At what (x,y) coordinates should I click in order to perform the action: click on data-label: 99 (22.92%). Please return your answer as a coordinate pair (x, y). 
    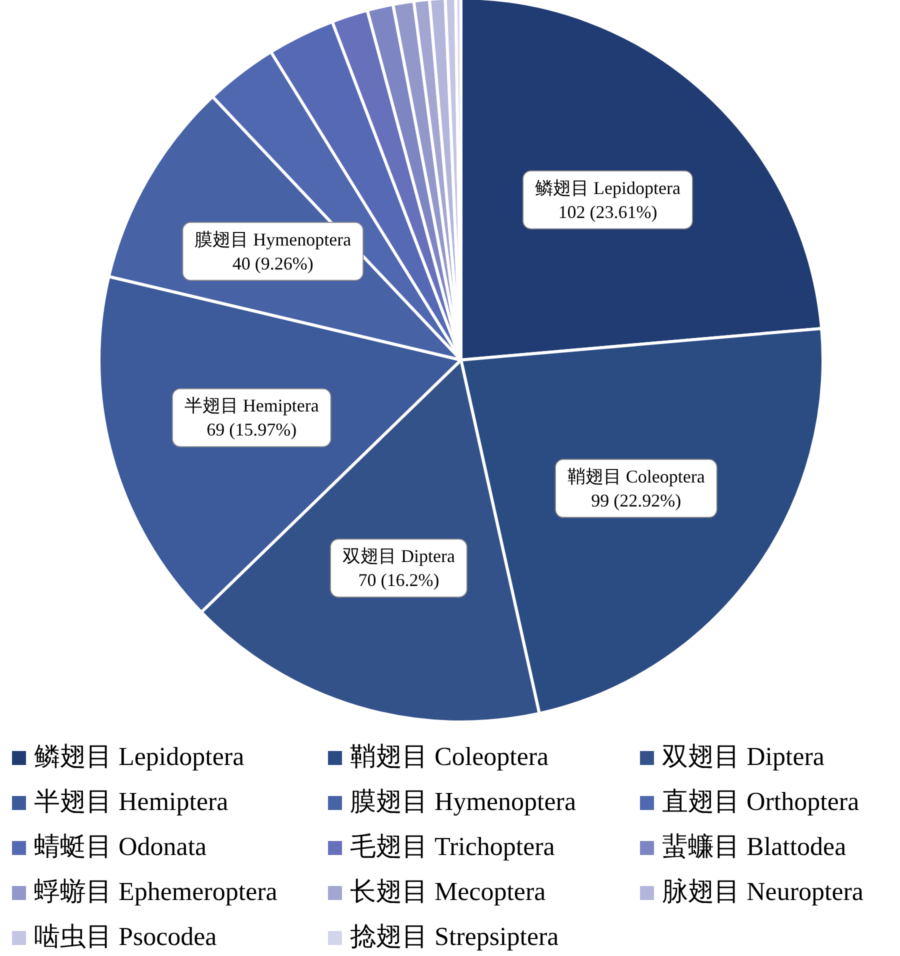
    Looking at the image, I should click on (636, 500).